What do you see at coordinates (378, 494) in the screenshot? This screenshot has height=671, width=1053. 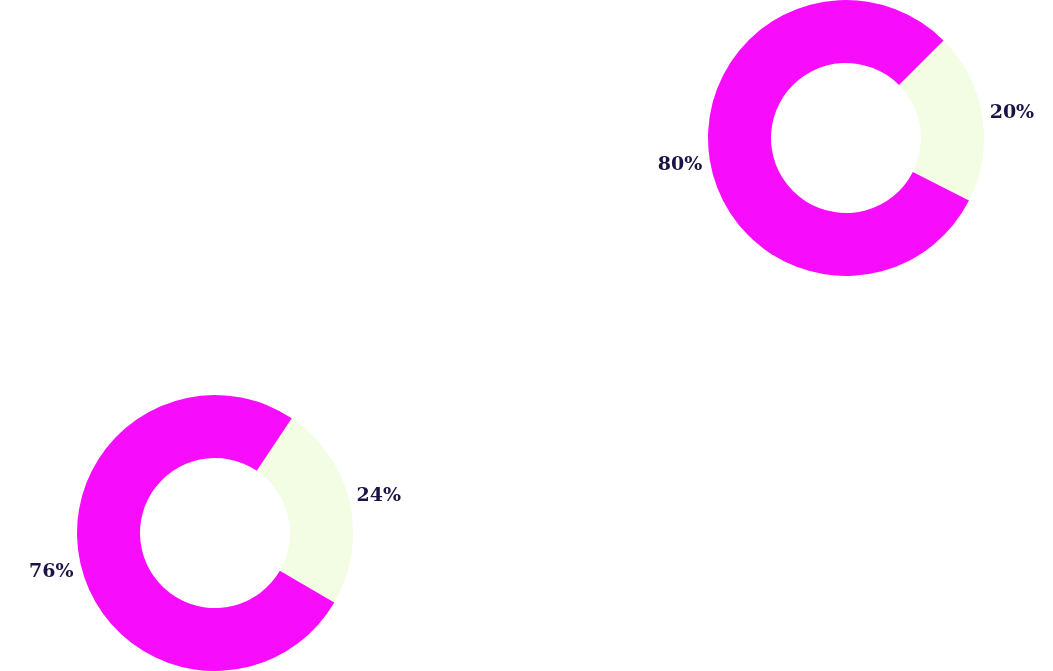 I see `data-label: 24%` at bounding box center [378, 494].